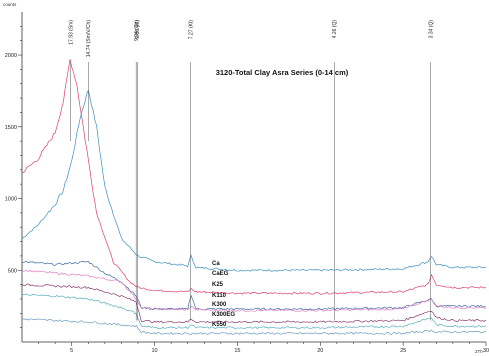 The height and width of the screenshot is (356, 489). Describe the element at coordinates (11, 200) in the screenshot. I see `y-tick-label: 1000` at that location.